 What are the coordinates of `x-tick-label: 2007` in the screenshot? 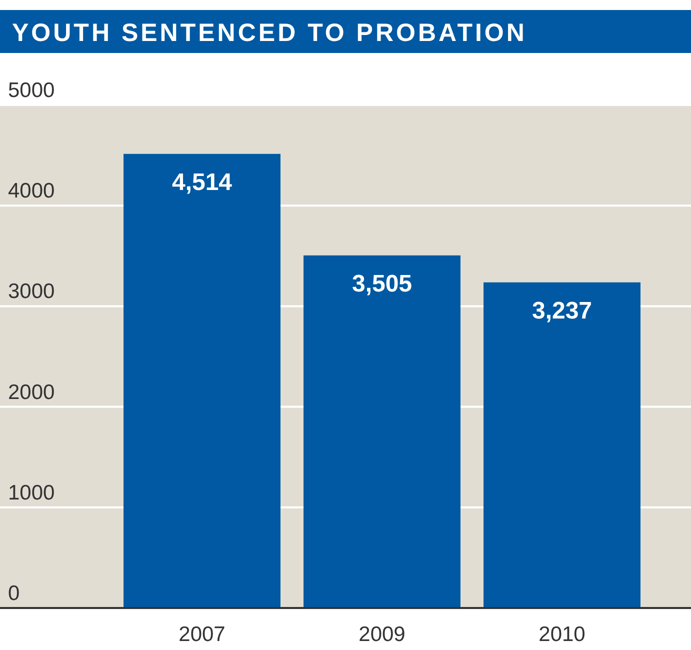 It's located at (202, 634).